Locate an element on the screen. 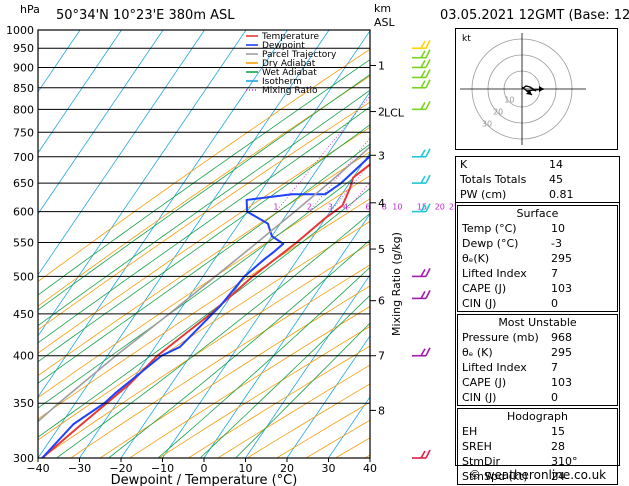 Image resolution: width=629 pixels, height=486 pixels. surface-lifted-index-value: 7 is located at coordinates (554, 273).